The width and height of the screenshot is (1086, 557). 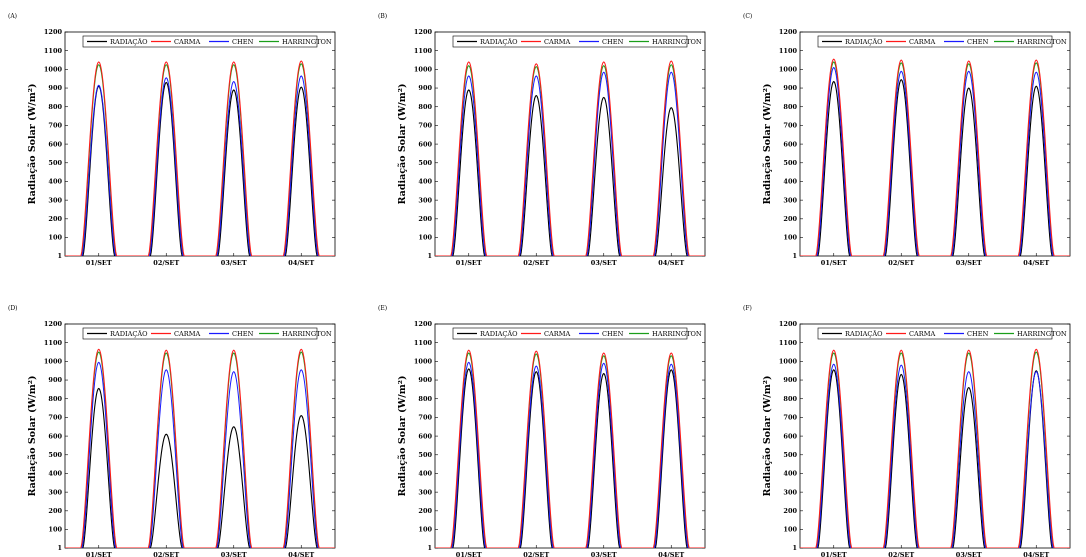 What do you see at coordinates (12, 16) in the screenshot?
I see `panel-label: (A)` at bounding box center [12, 16].